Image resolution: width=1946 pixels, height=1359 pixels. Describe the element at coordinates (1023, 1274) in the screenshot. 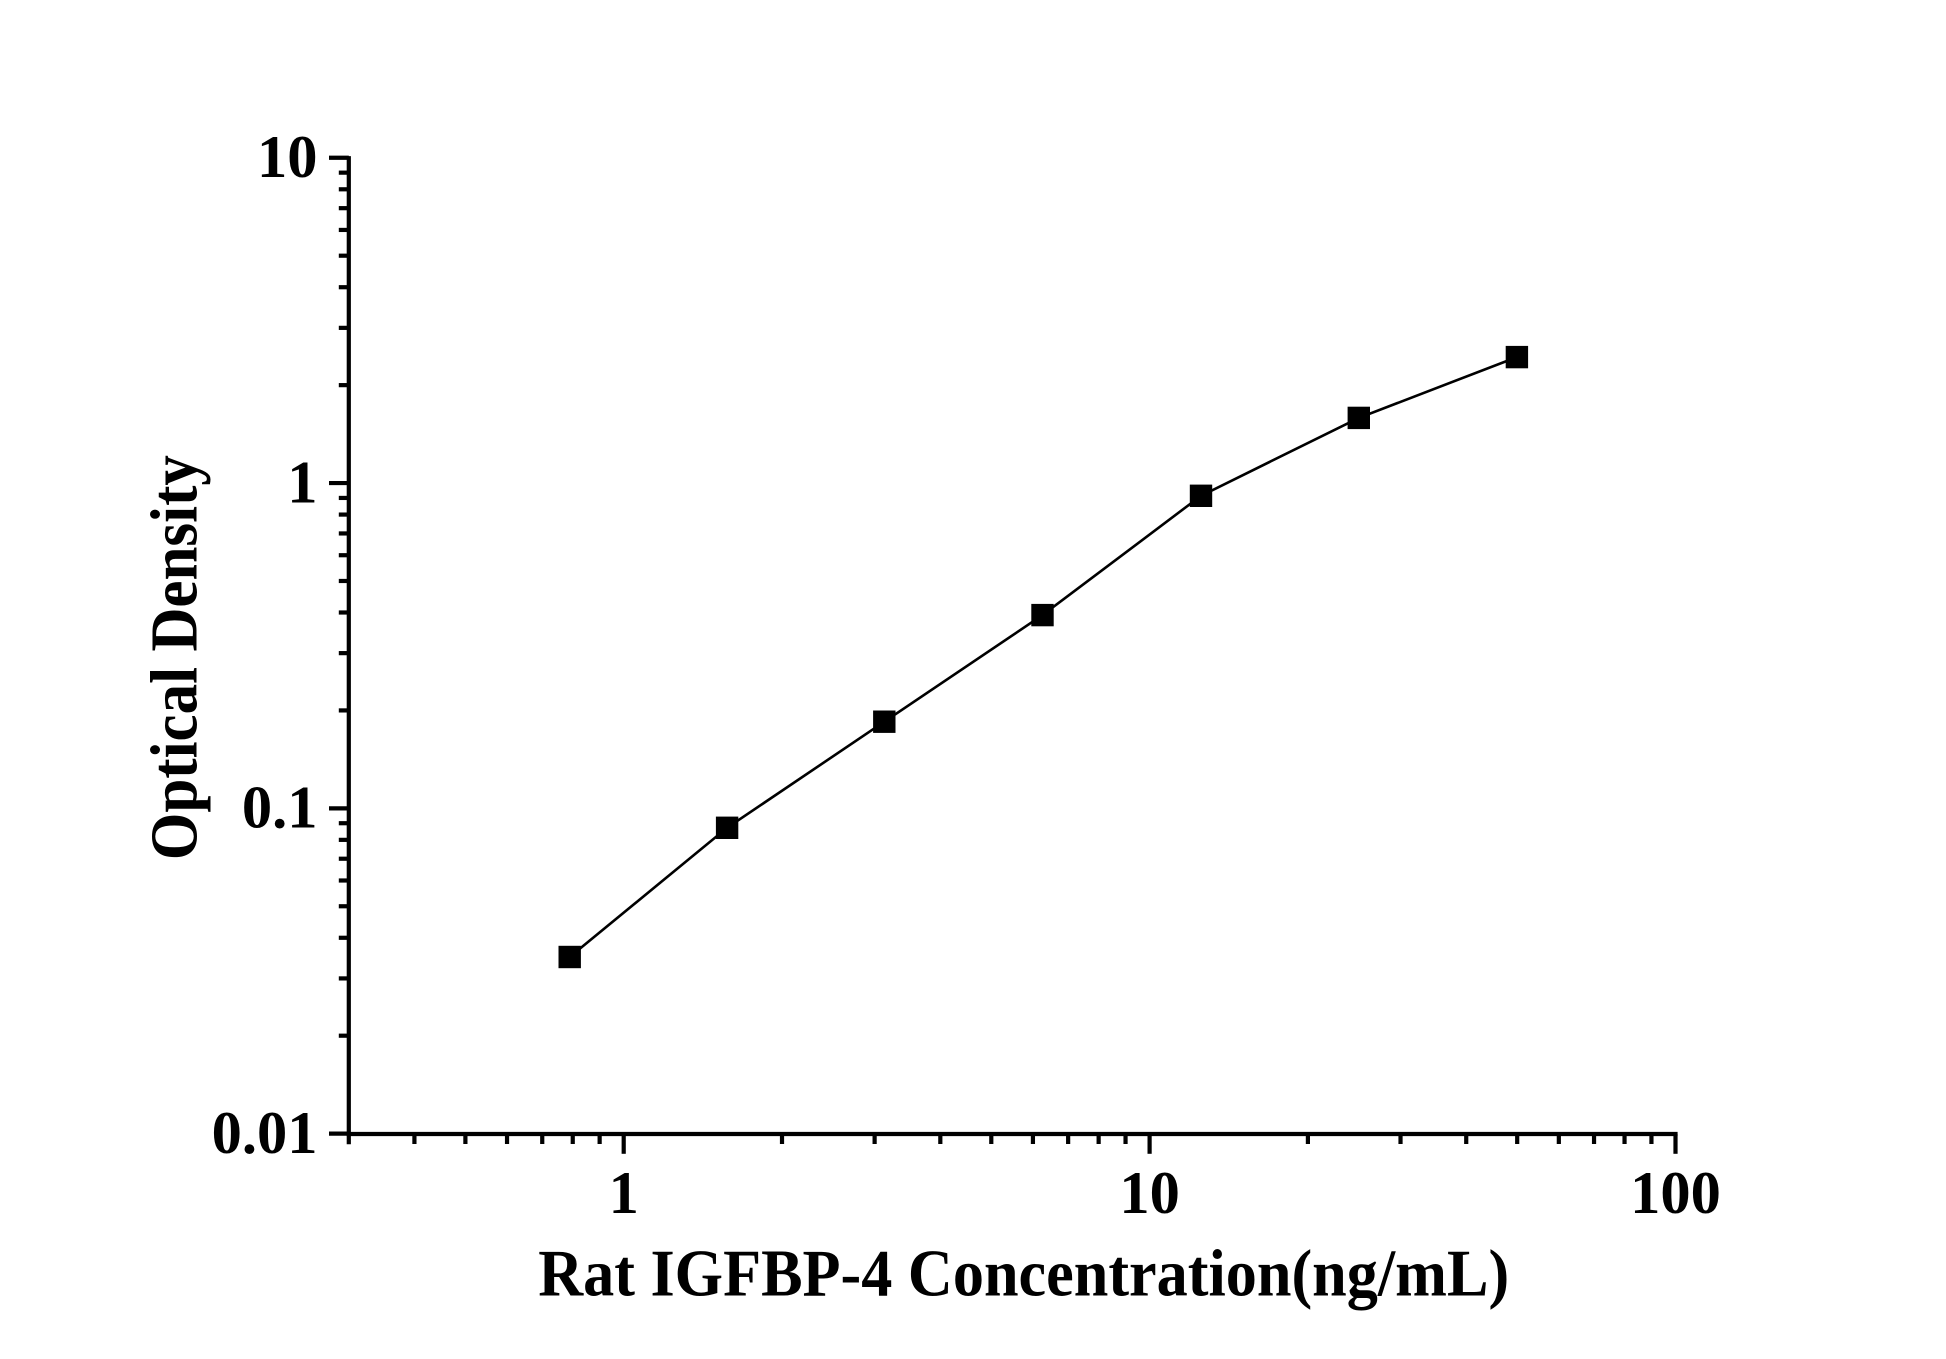

I see `svg-text:Rat IGFBP-4 Concentration(ng/m: Rat IGFBP-4 Concentration(ng/mL)` at that location.